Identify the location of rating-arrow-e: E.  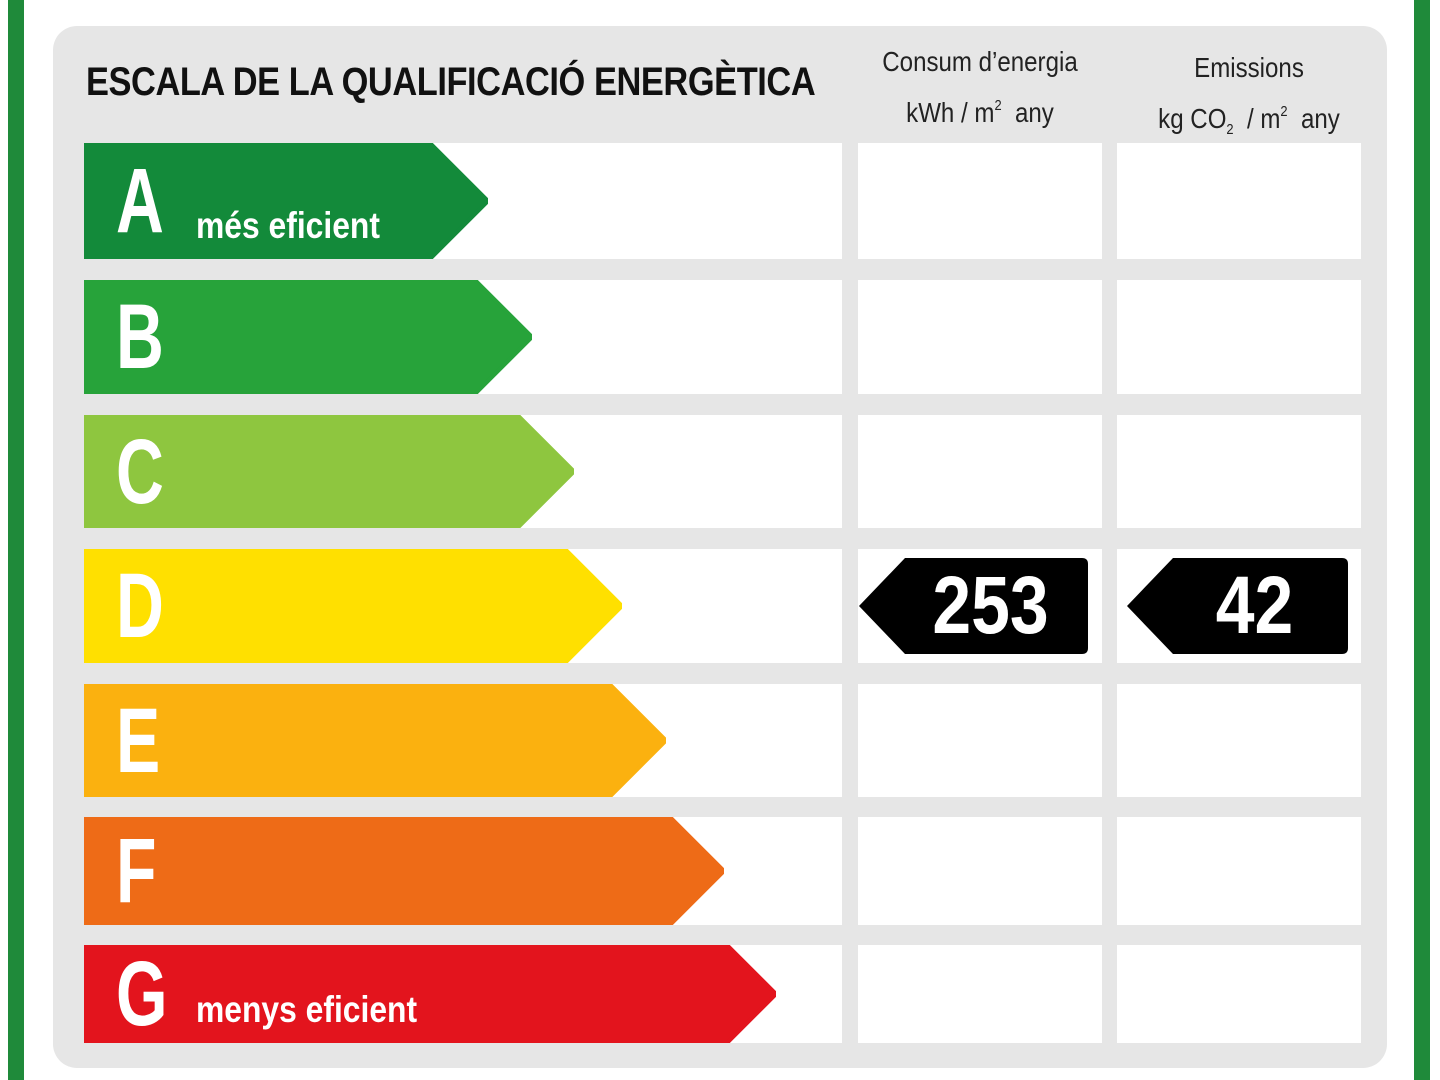
(375, 740).